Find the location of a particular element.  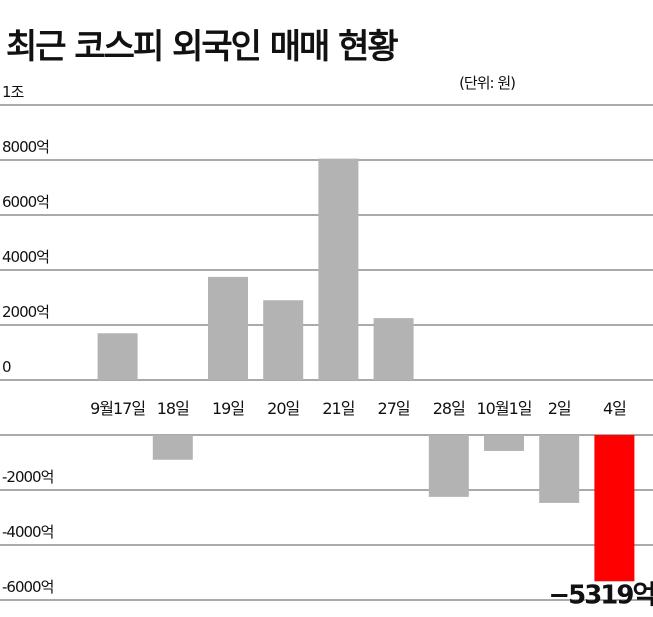

x-tick-label: 21일 is located at coordinates (338, 408).